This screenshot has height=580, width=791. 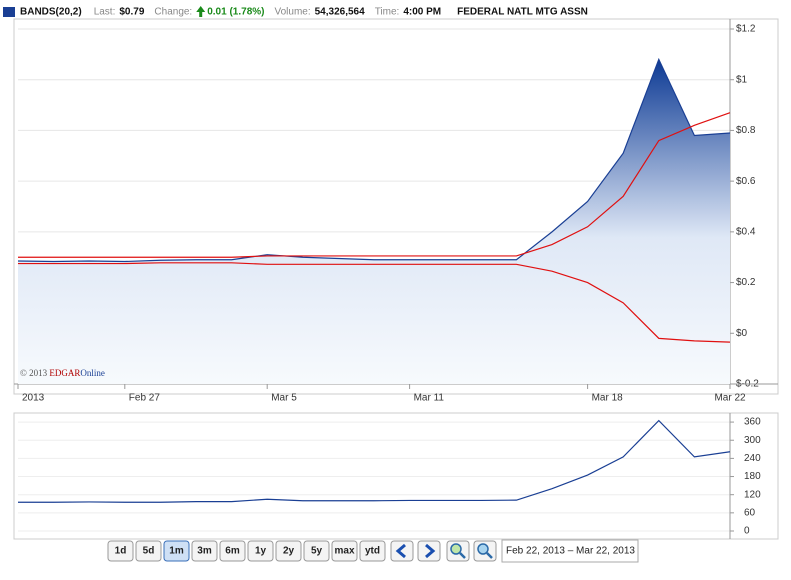 What do you see at coordinates (742, 333) in the screenshot?
I see `y-tick-label: $0` at bounding box center [742, 333].